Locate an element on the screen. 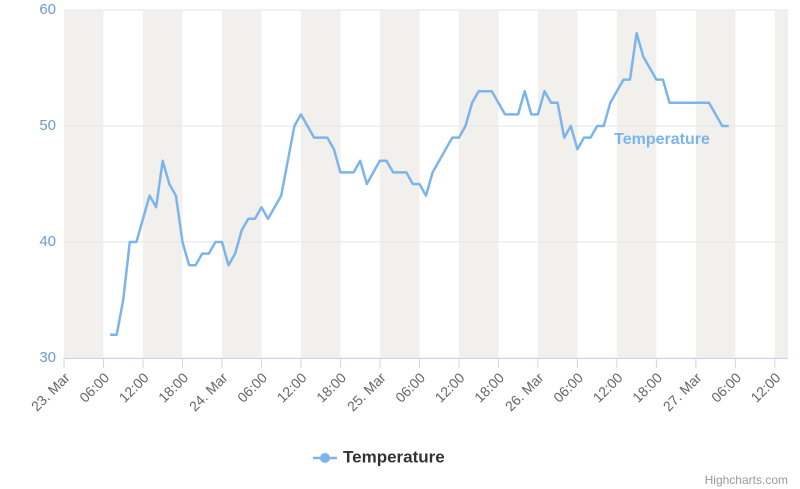 The image size is (800, 489). y-tick-label: 60 is located at coordinates (47, 9).